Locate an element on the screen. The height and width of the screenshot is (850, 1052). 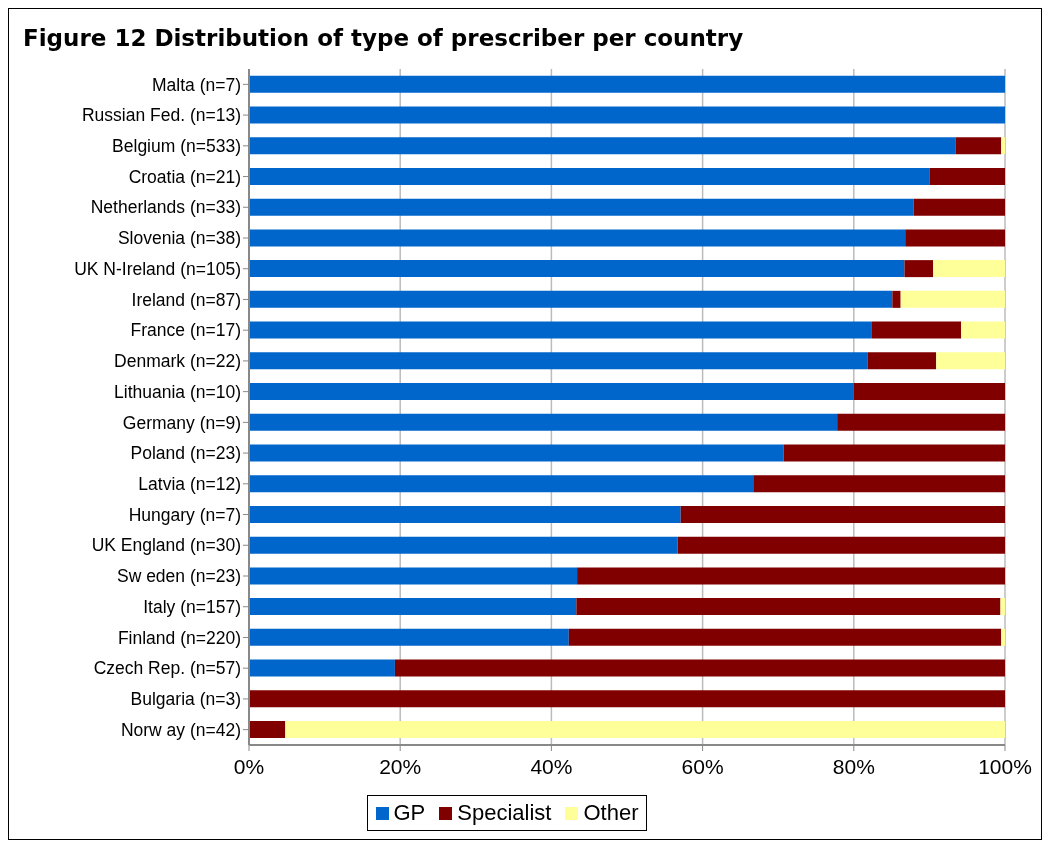
legend-label: Other is located at coordinates (610, 813).